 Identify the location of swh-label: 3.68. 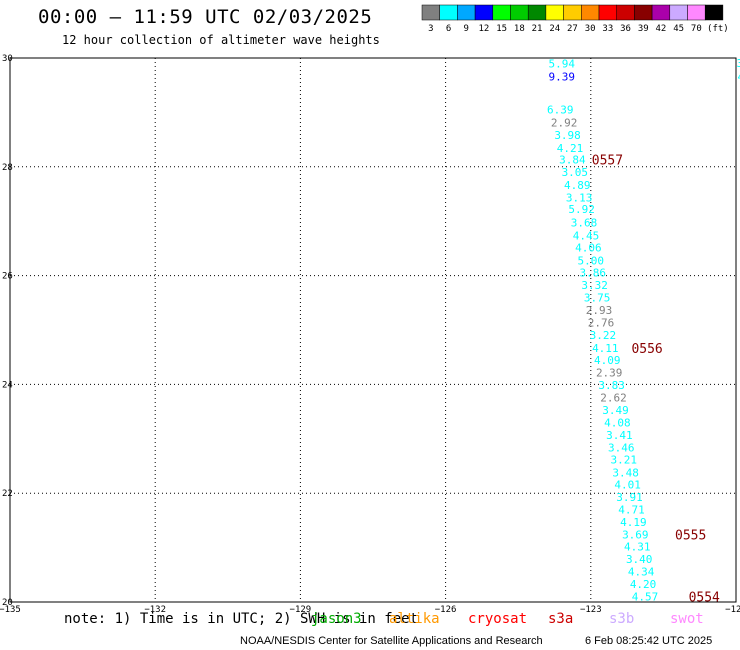
(584, 222).